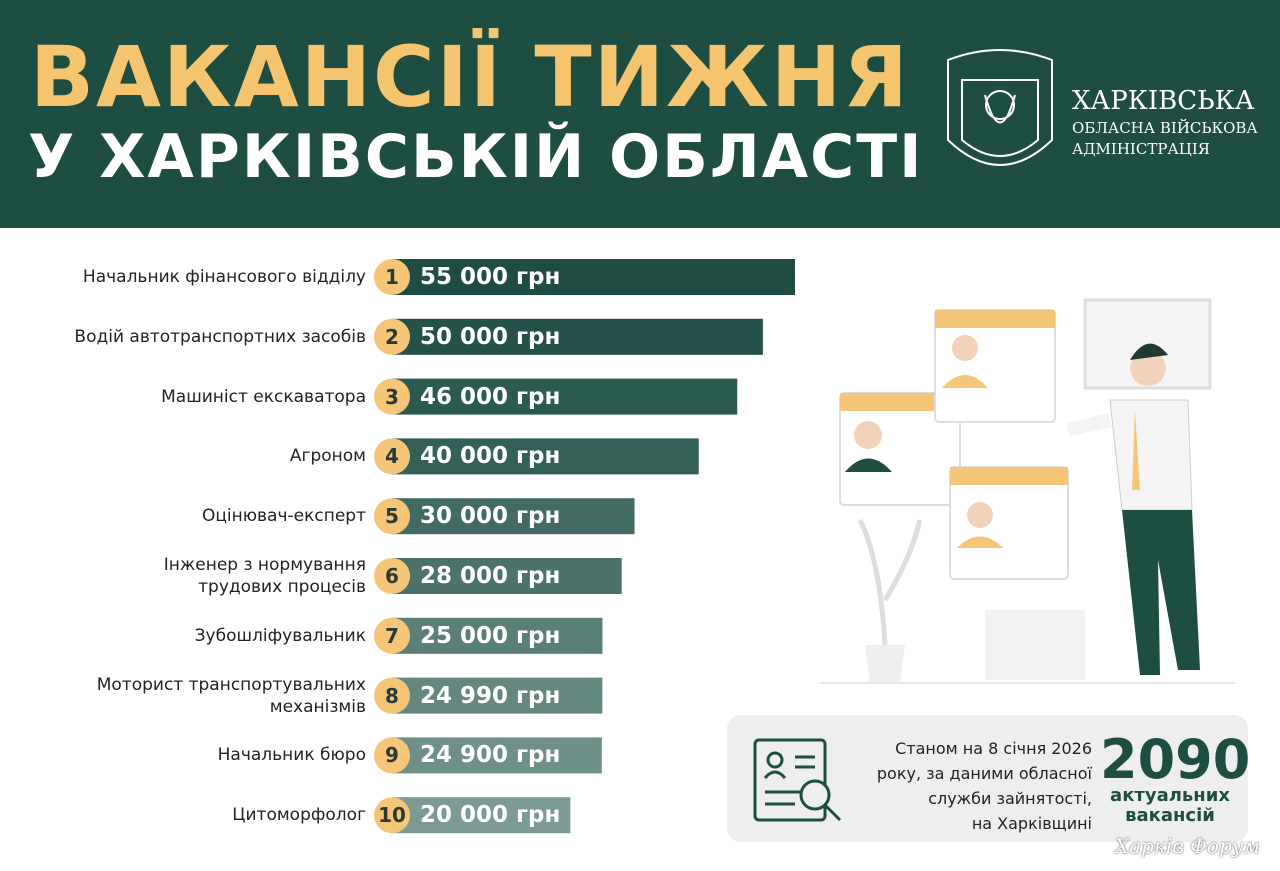 The width and height of the screenshot is (1280, 871). Describe the element at coordinates (797, 780) in the screenshot. I see `document-icon` at that location.